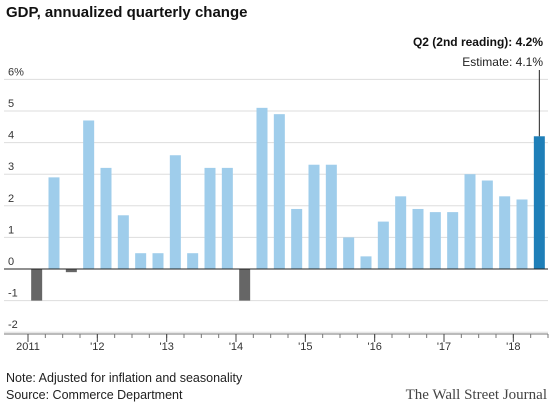 This screenshot has width=555, height=409. What do you see at coordinates (262, 188) in the screenshot?
I see `bar-2014-q2` at bounding box center [262, 188].